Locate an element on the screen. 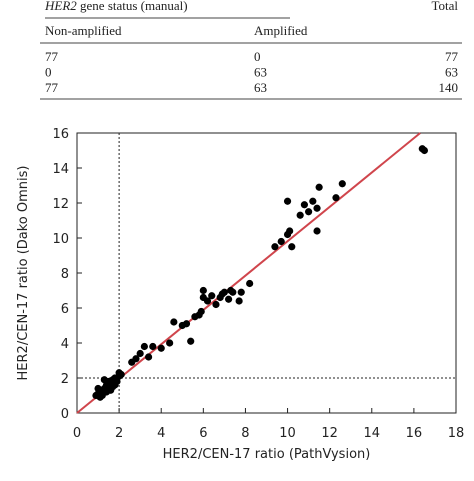 The image size is (474, 481). header-gene: HER2 gene status (manual) is located at coordinates (116, 6).